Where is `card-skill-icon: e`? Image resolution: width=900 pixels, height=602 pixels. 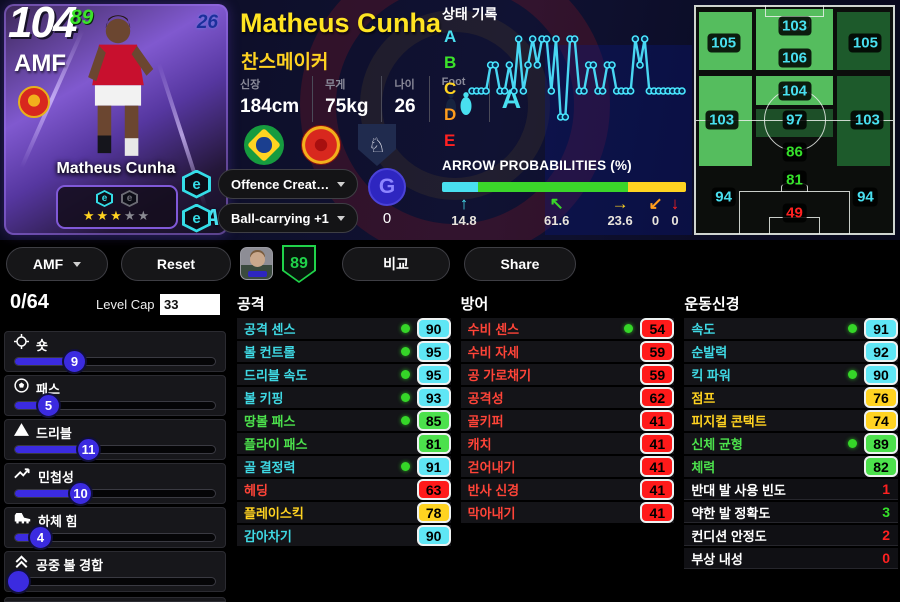
card-skill-icon: e is located at coordinates (104, 198).